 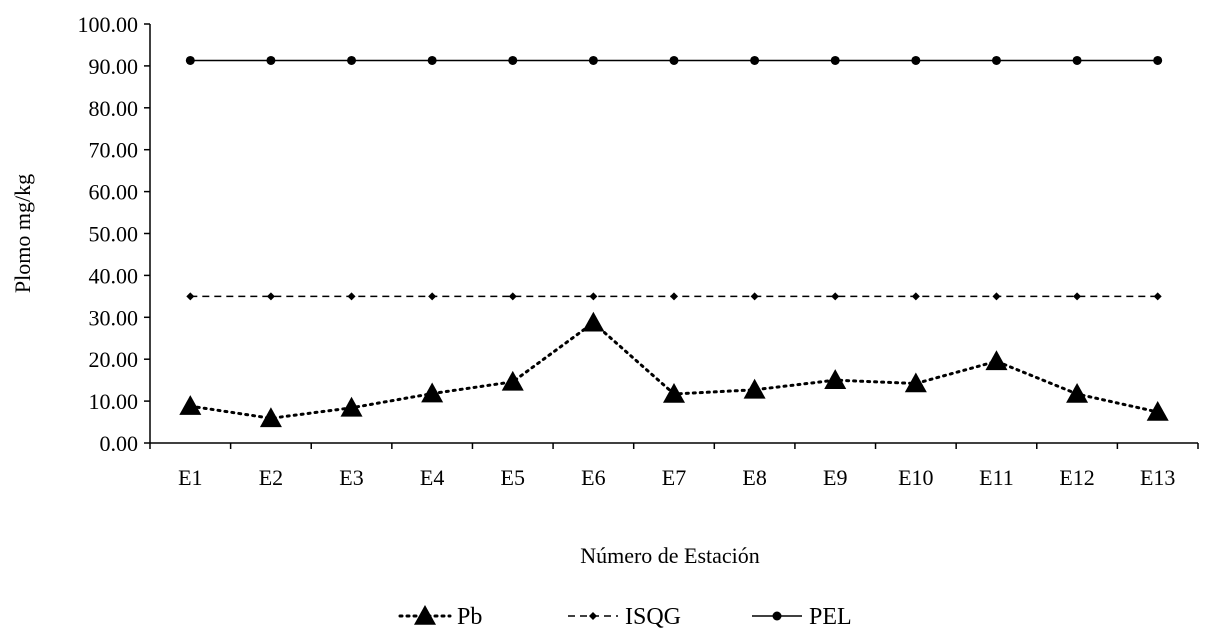 I want to click on y-tick-label: 60.00, so click(x=114, y=192).